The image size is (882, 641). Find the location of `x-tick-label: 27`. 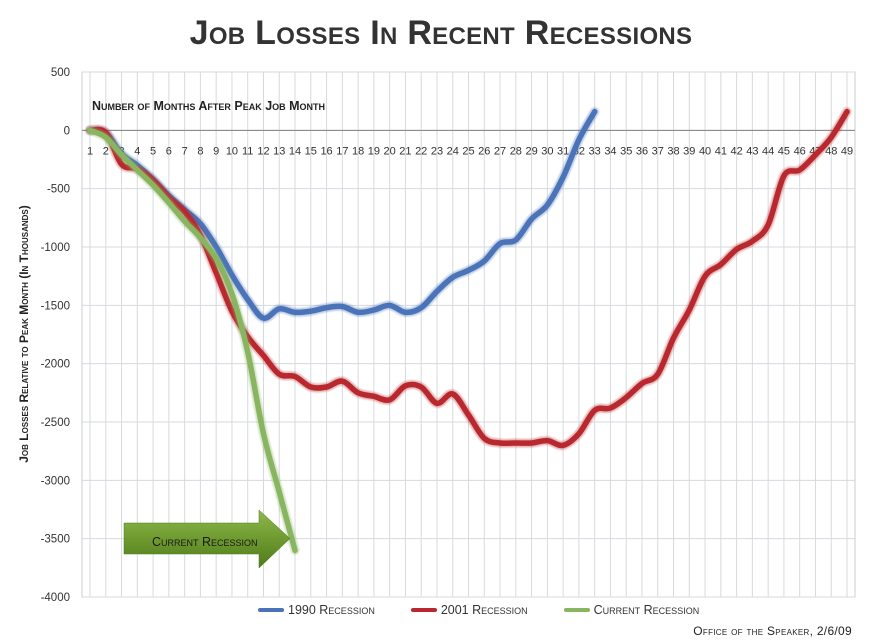

x-tick-label: 27 is located at coordinates (500, 151).